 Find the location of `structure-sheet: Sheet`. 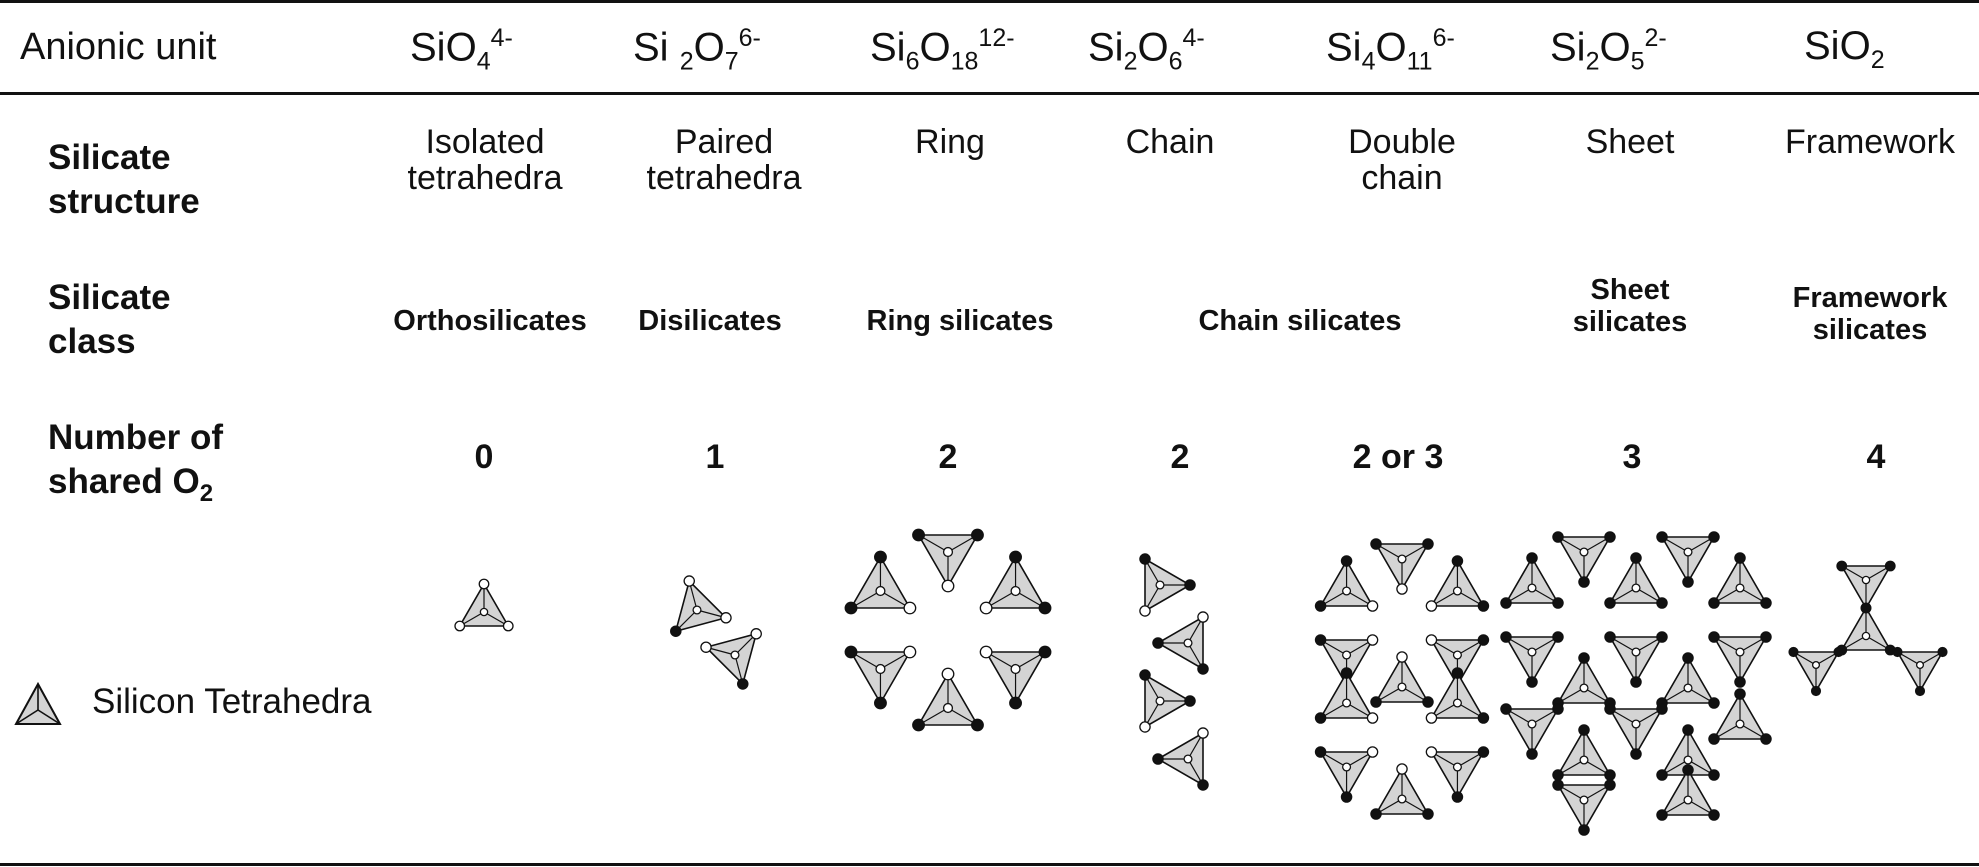

structure-sheet: Sheet is located at coordinates (1630, 142).